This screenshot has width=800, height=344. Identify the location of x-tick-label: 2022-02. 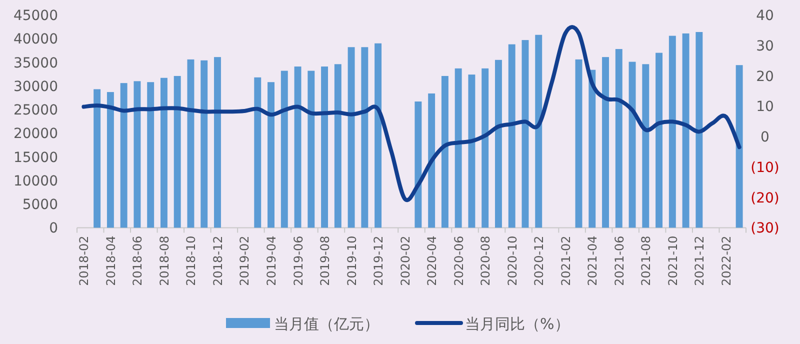
(726, 261).